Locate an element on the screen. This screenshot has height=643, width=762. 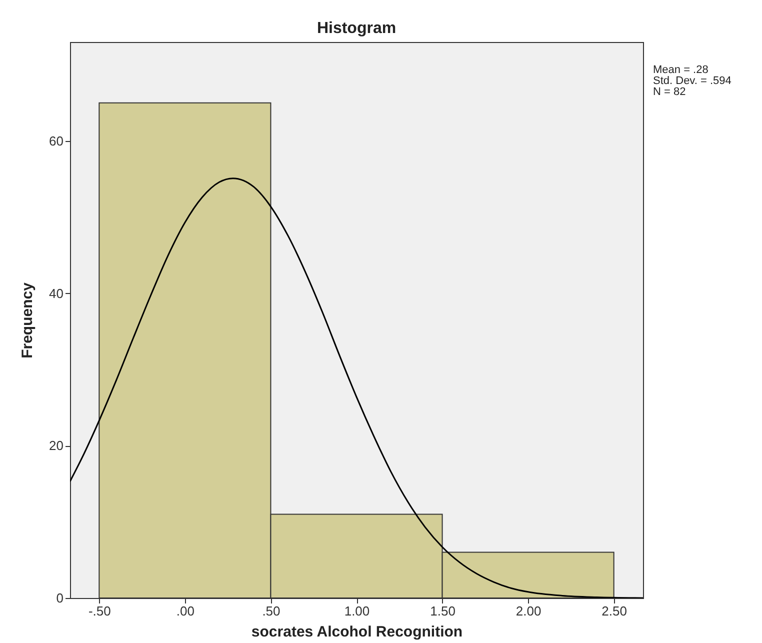
x-tick-label: 1.50 is located at coordinates (443, 611).